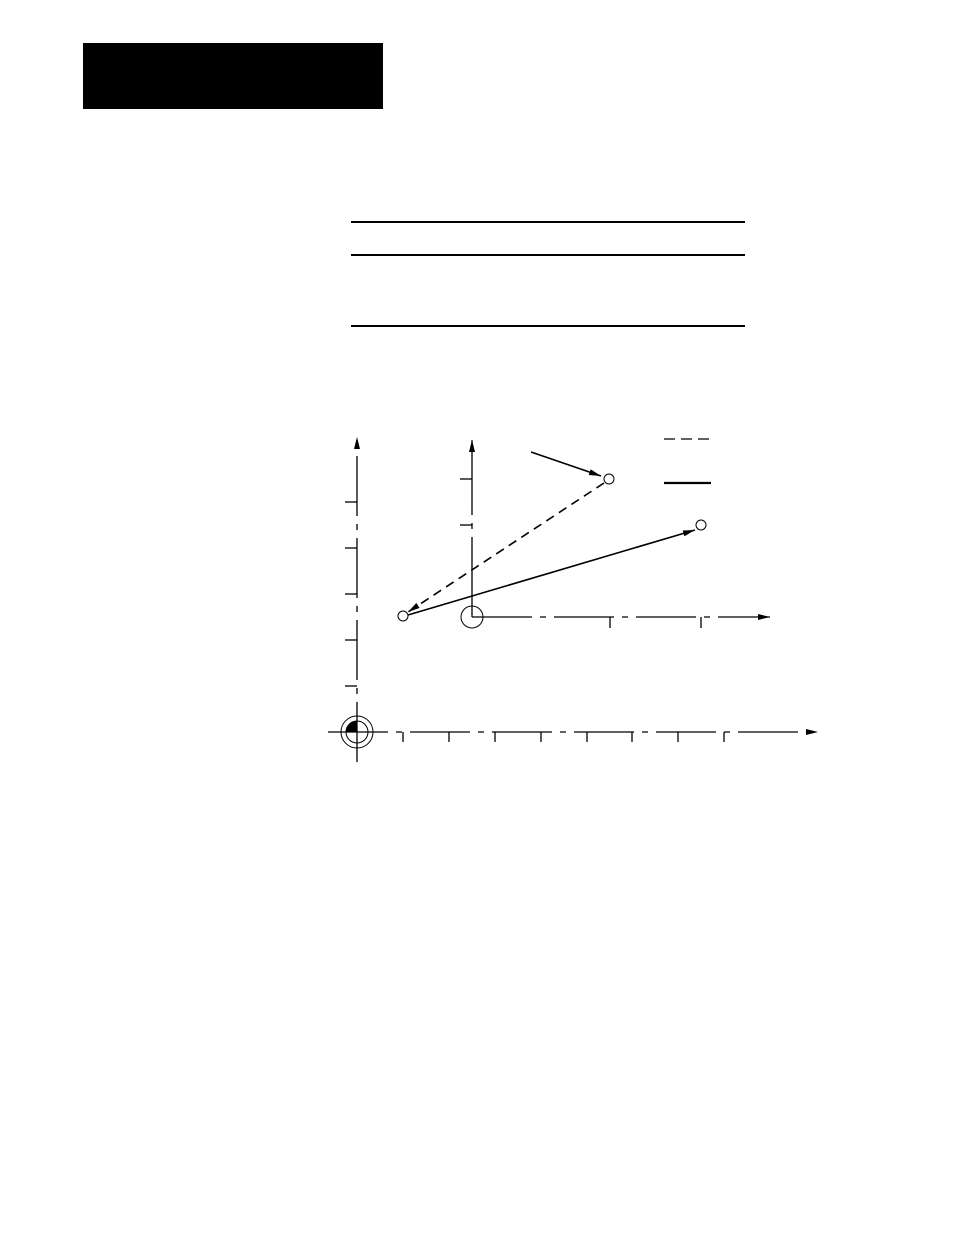 The image size is (954, 1235). I want to click on point-right, so click(701, 525).